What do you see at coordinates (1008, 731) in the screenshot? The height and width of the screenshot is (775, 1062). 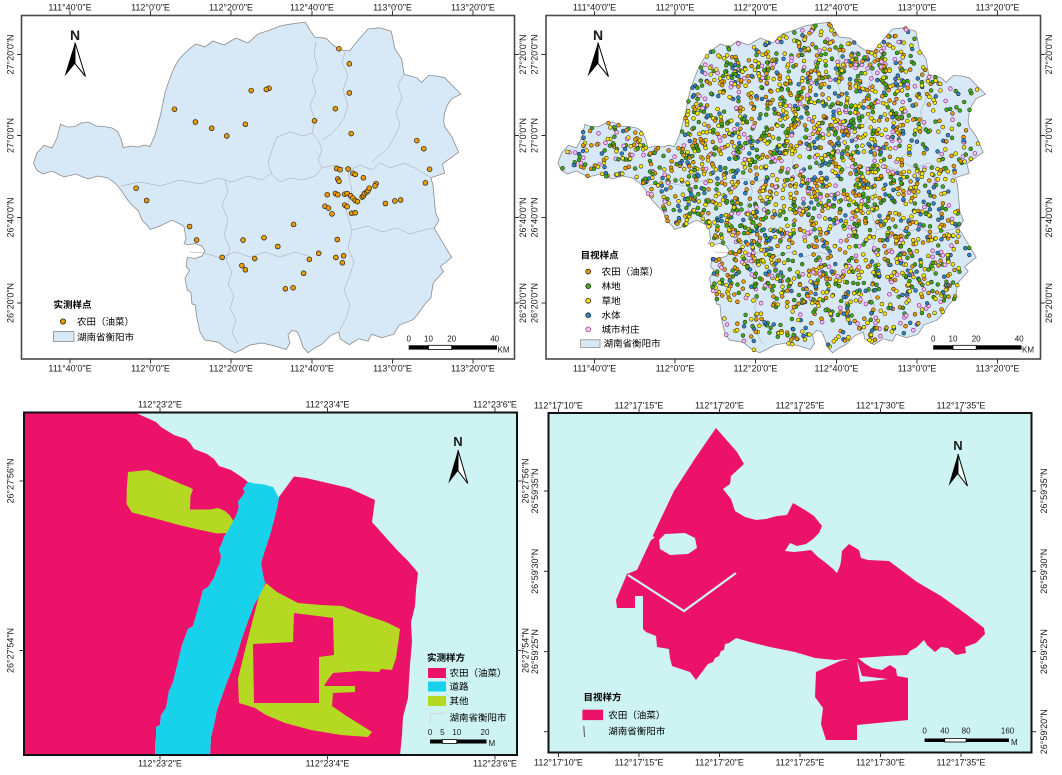 I see `svg-text: 160` at bounding box center [1008, 731].